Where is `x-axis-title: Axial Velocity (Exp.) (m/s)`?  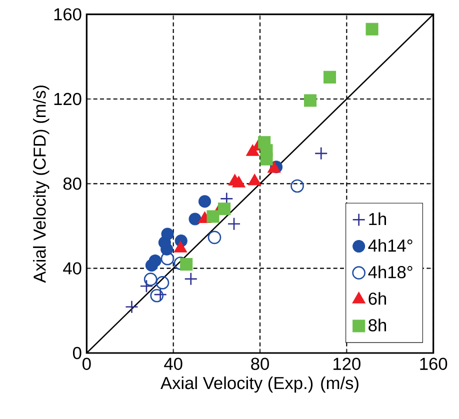
x-axis-title: Axial Velocity (Exp.) (m/s) is located at coordinates (259, 384).